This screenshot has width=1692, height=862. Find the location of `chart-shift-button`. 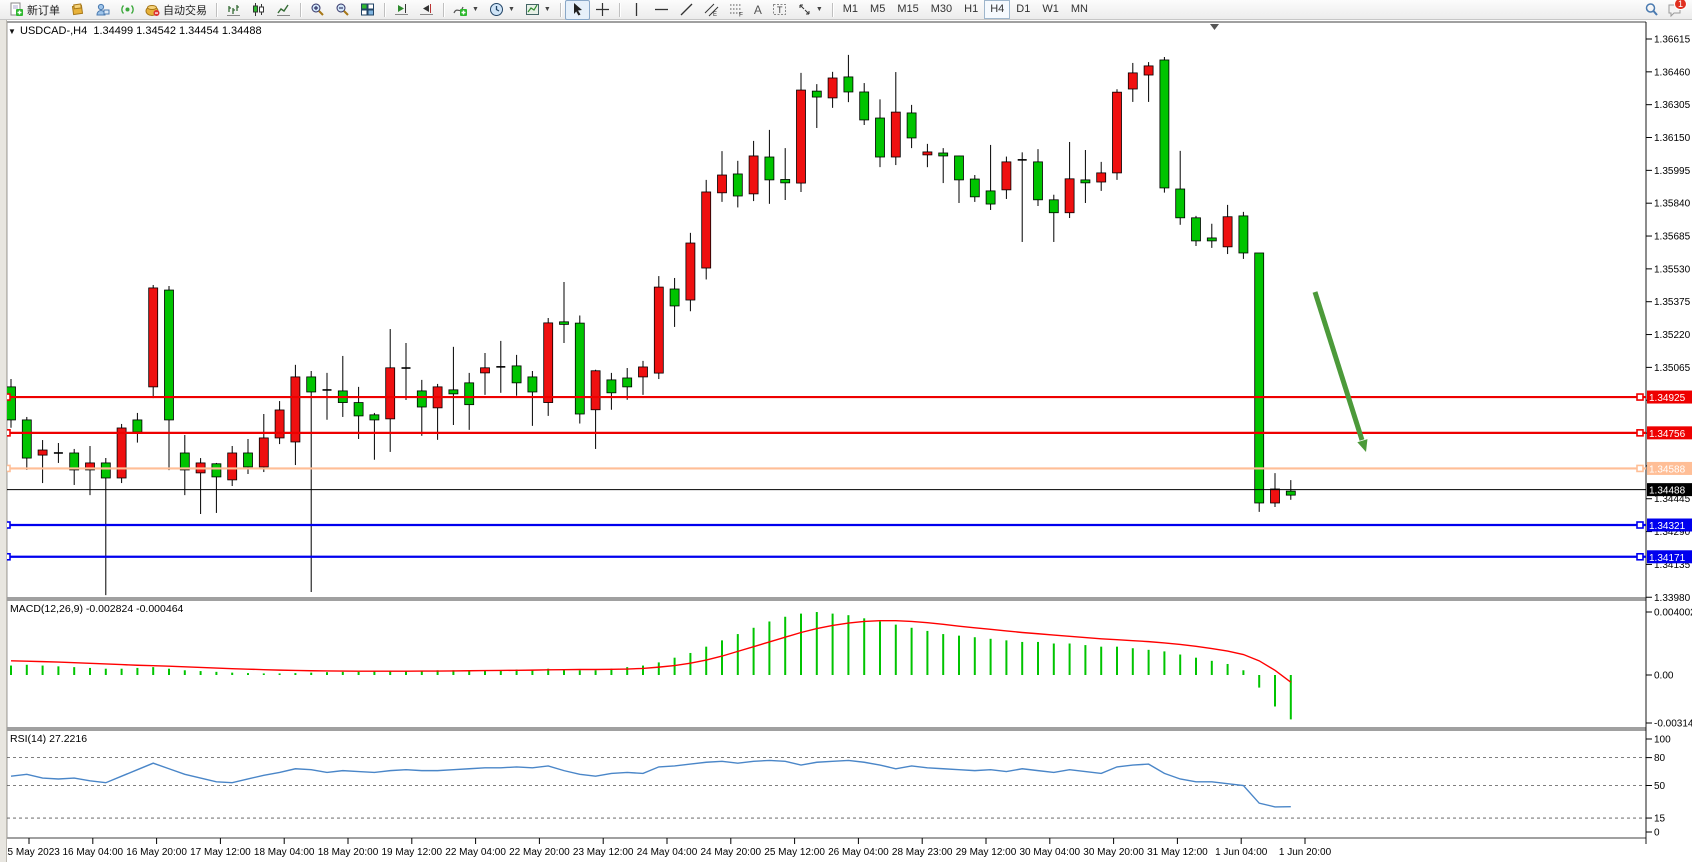

chart-shift-button is located at coordinates (426, 10).